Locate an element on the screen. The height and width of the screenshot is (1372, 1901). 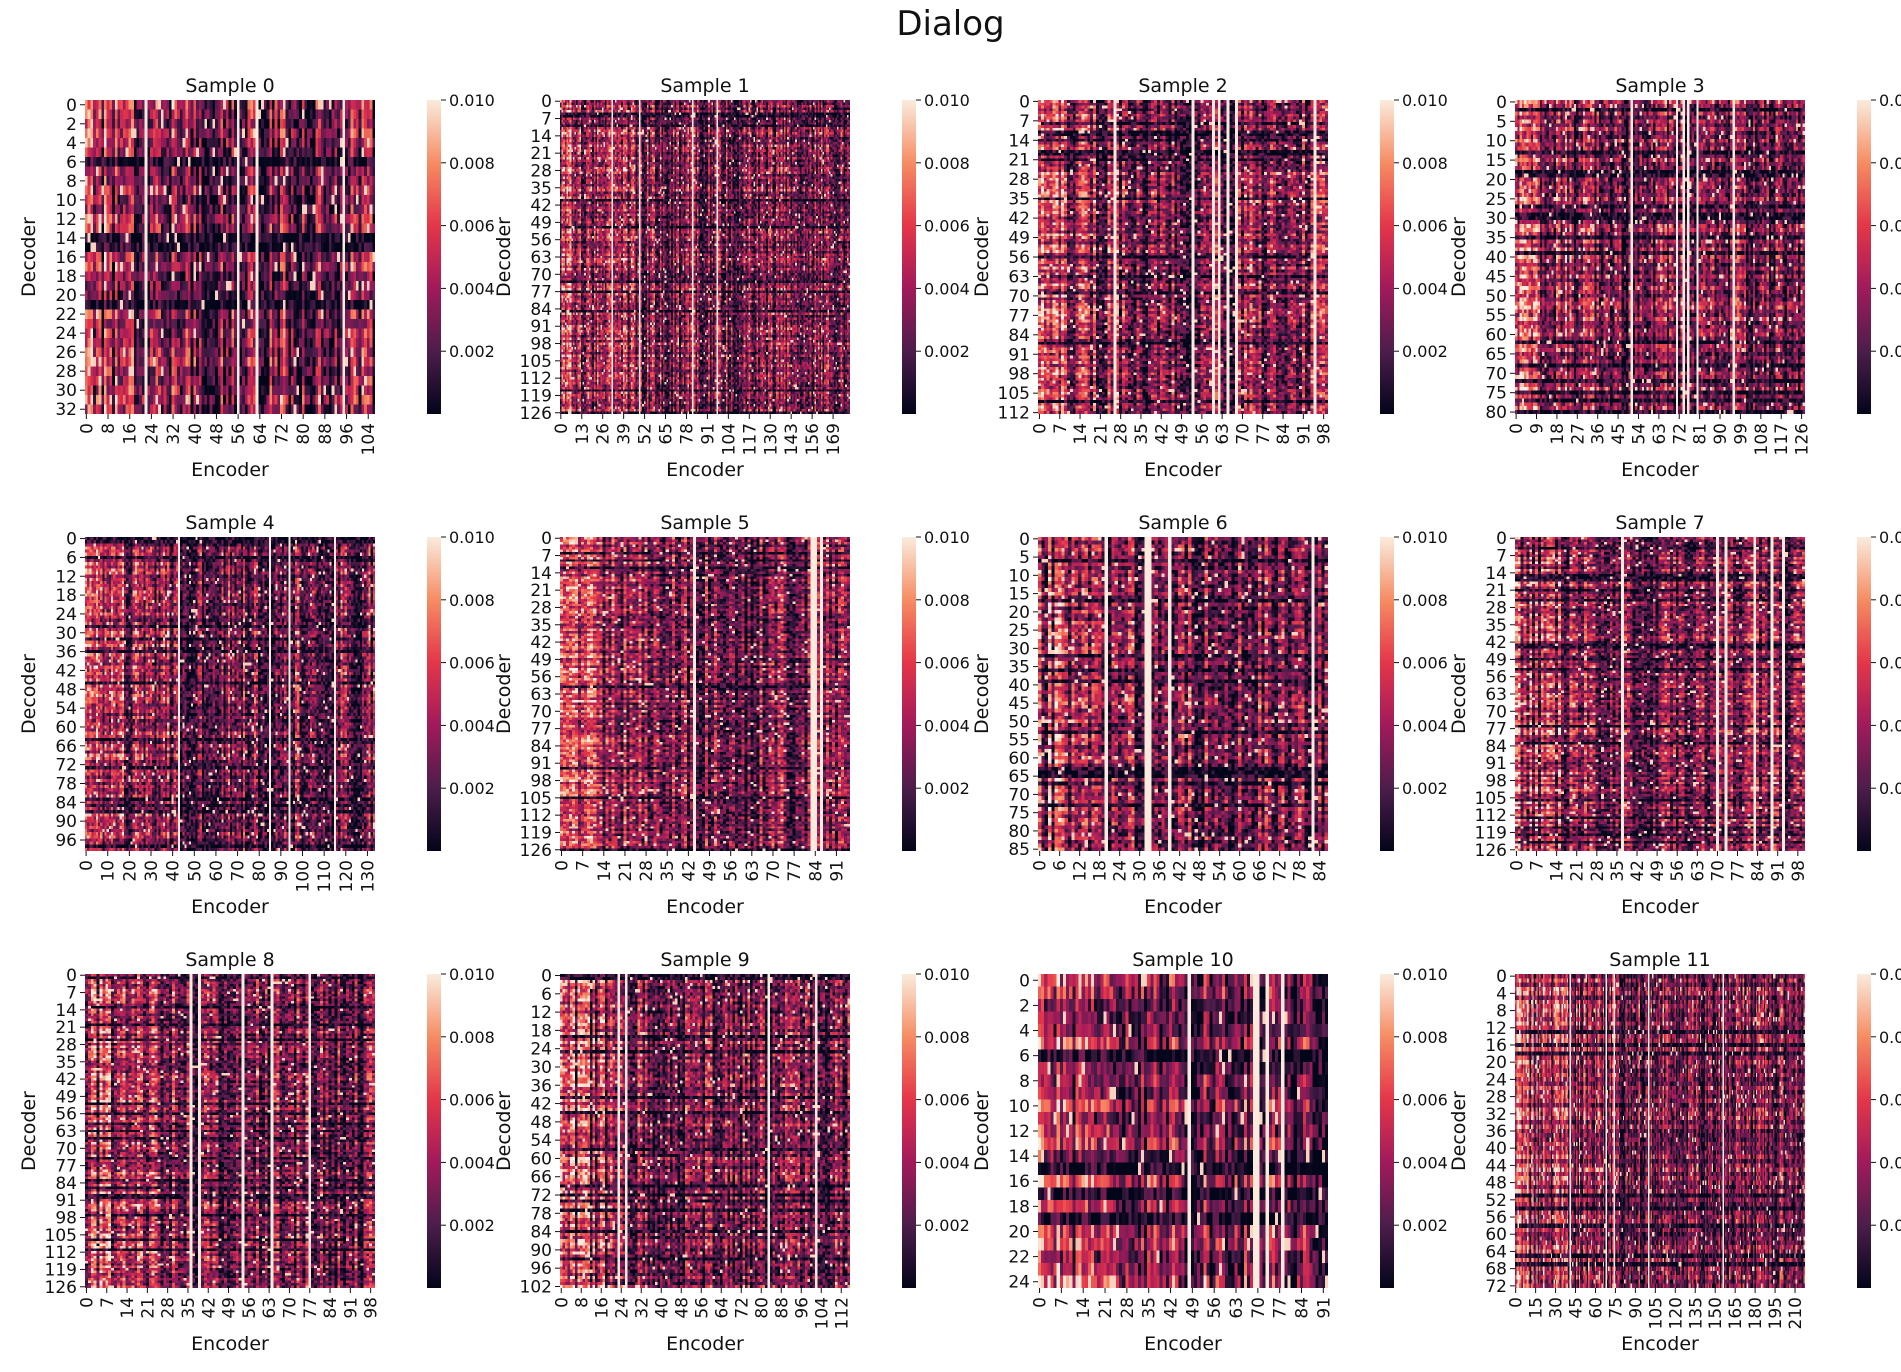
y-tick-label: 112 is located at coordinates (536, 379).